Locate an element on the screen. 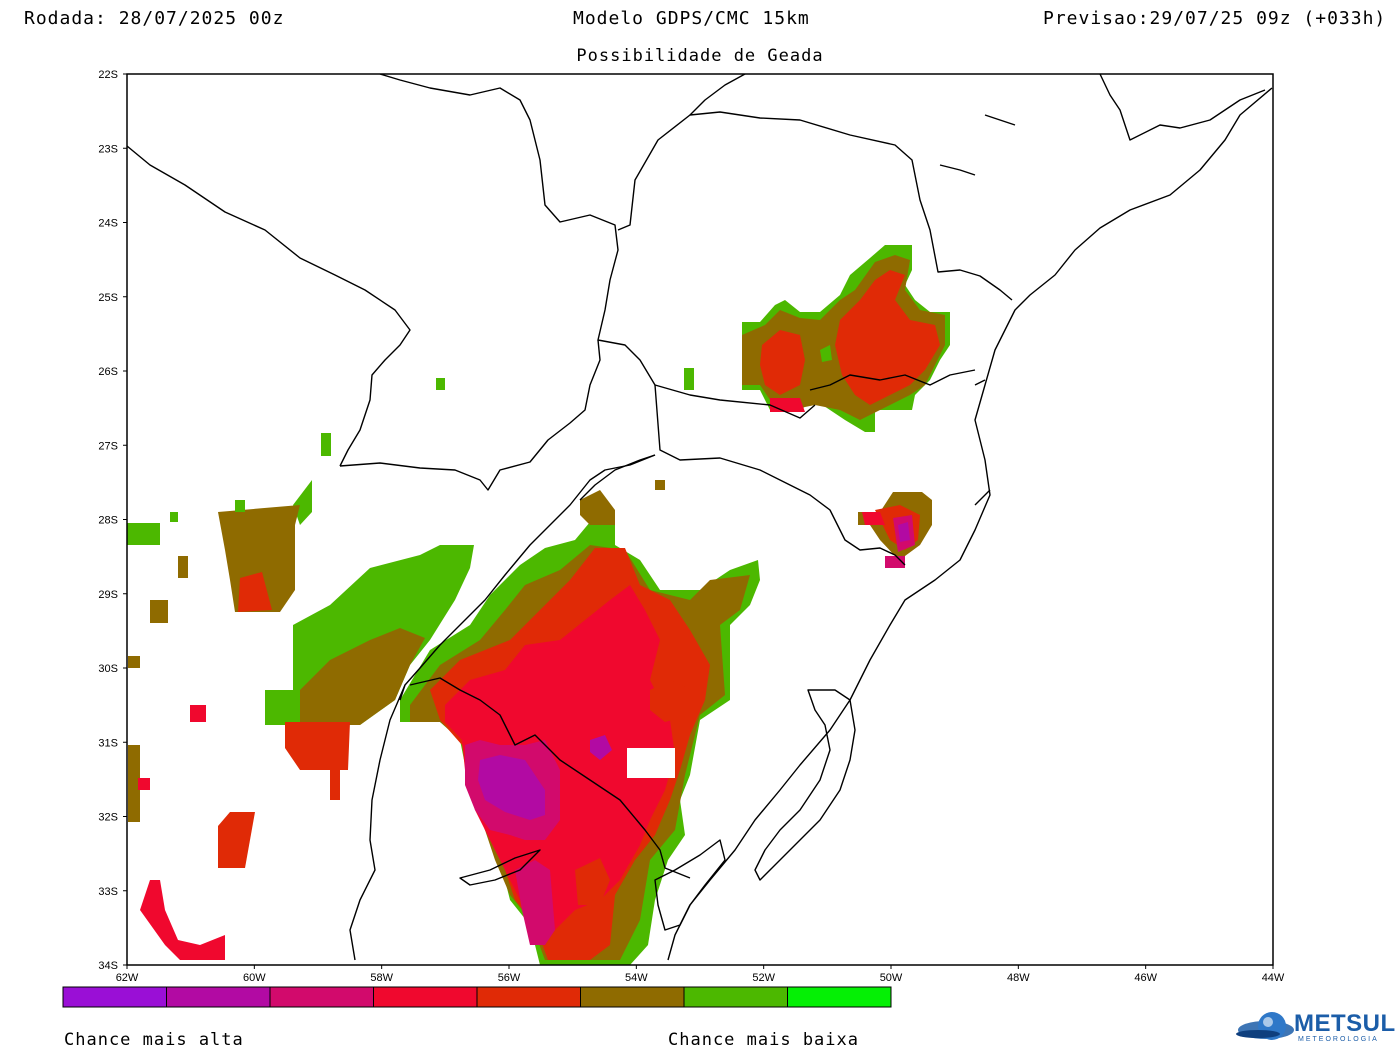  forecast-label: Previsao:29/07/25 09z (+033h) is located at coordinates (1215, 18).